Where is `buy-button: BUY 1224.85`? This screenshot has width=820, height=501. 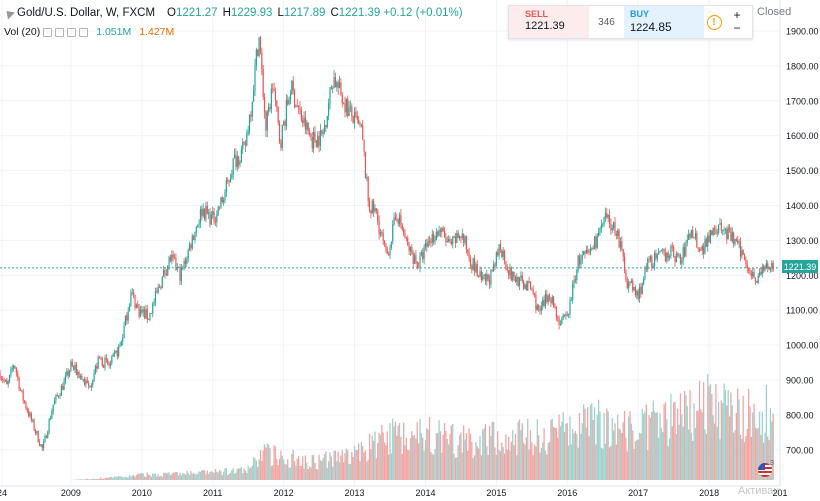 buy-button: BUY 1224.85 is located at coordinates (664, 22).